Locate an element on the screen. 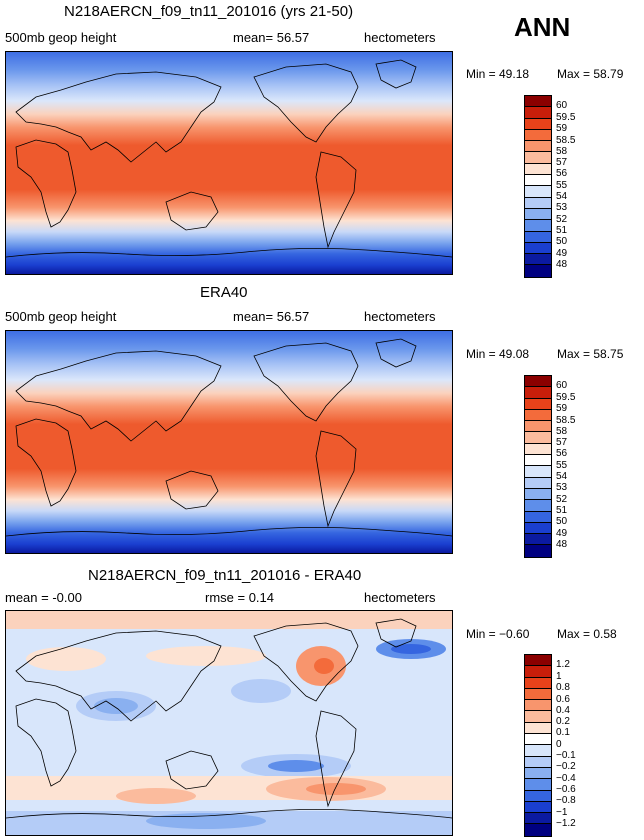 This screenshot has width=644, height=840. colorbar-level-label: 58.5 is located at coordinates (566, 140).